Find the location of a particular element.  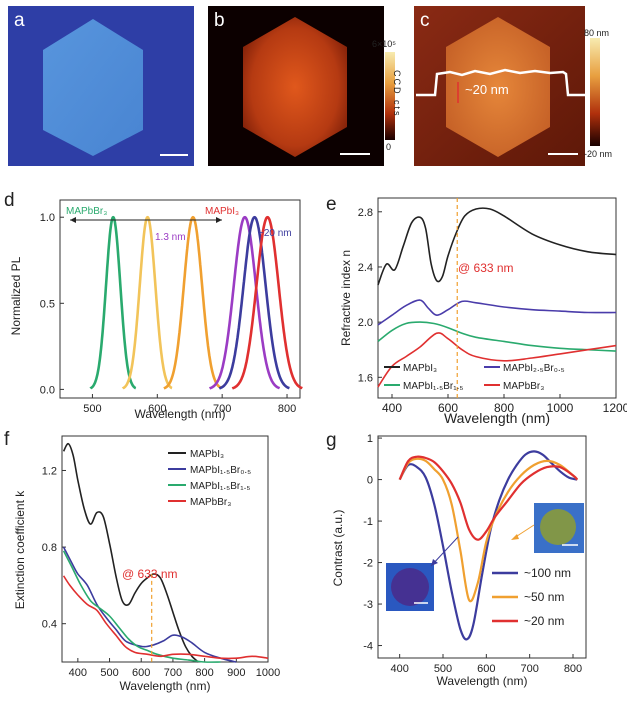

panel-e-xtick-label: 400 is located at coordinates (392, 408).